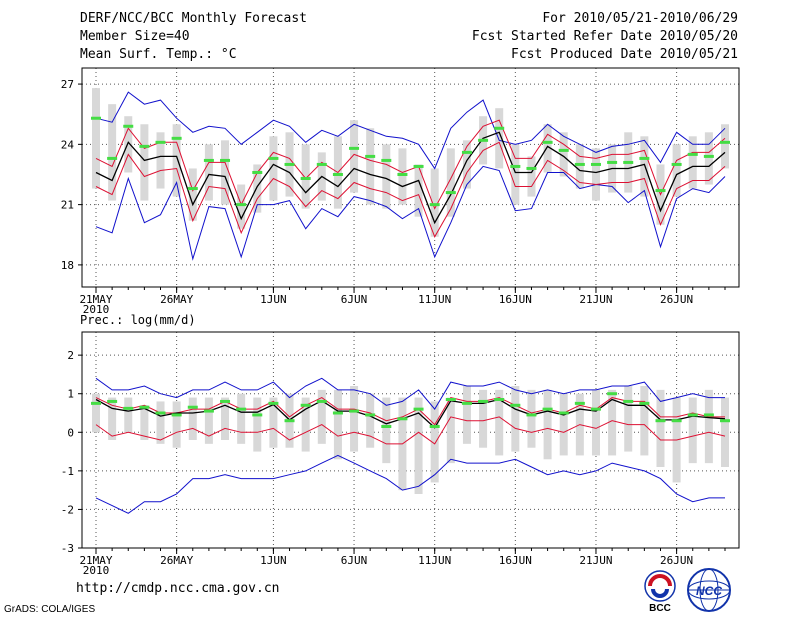  Describe the element at coordinates (158, 54) in the screenshot. I see `variable-temperature: Mean Surf. Temp.: °C` at that location.